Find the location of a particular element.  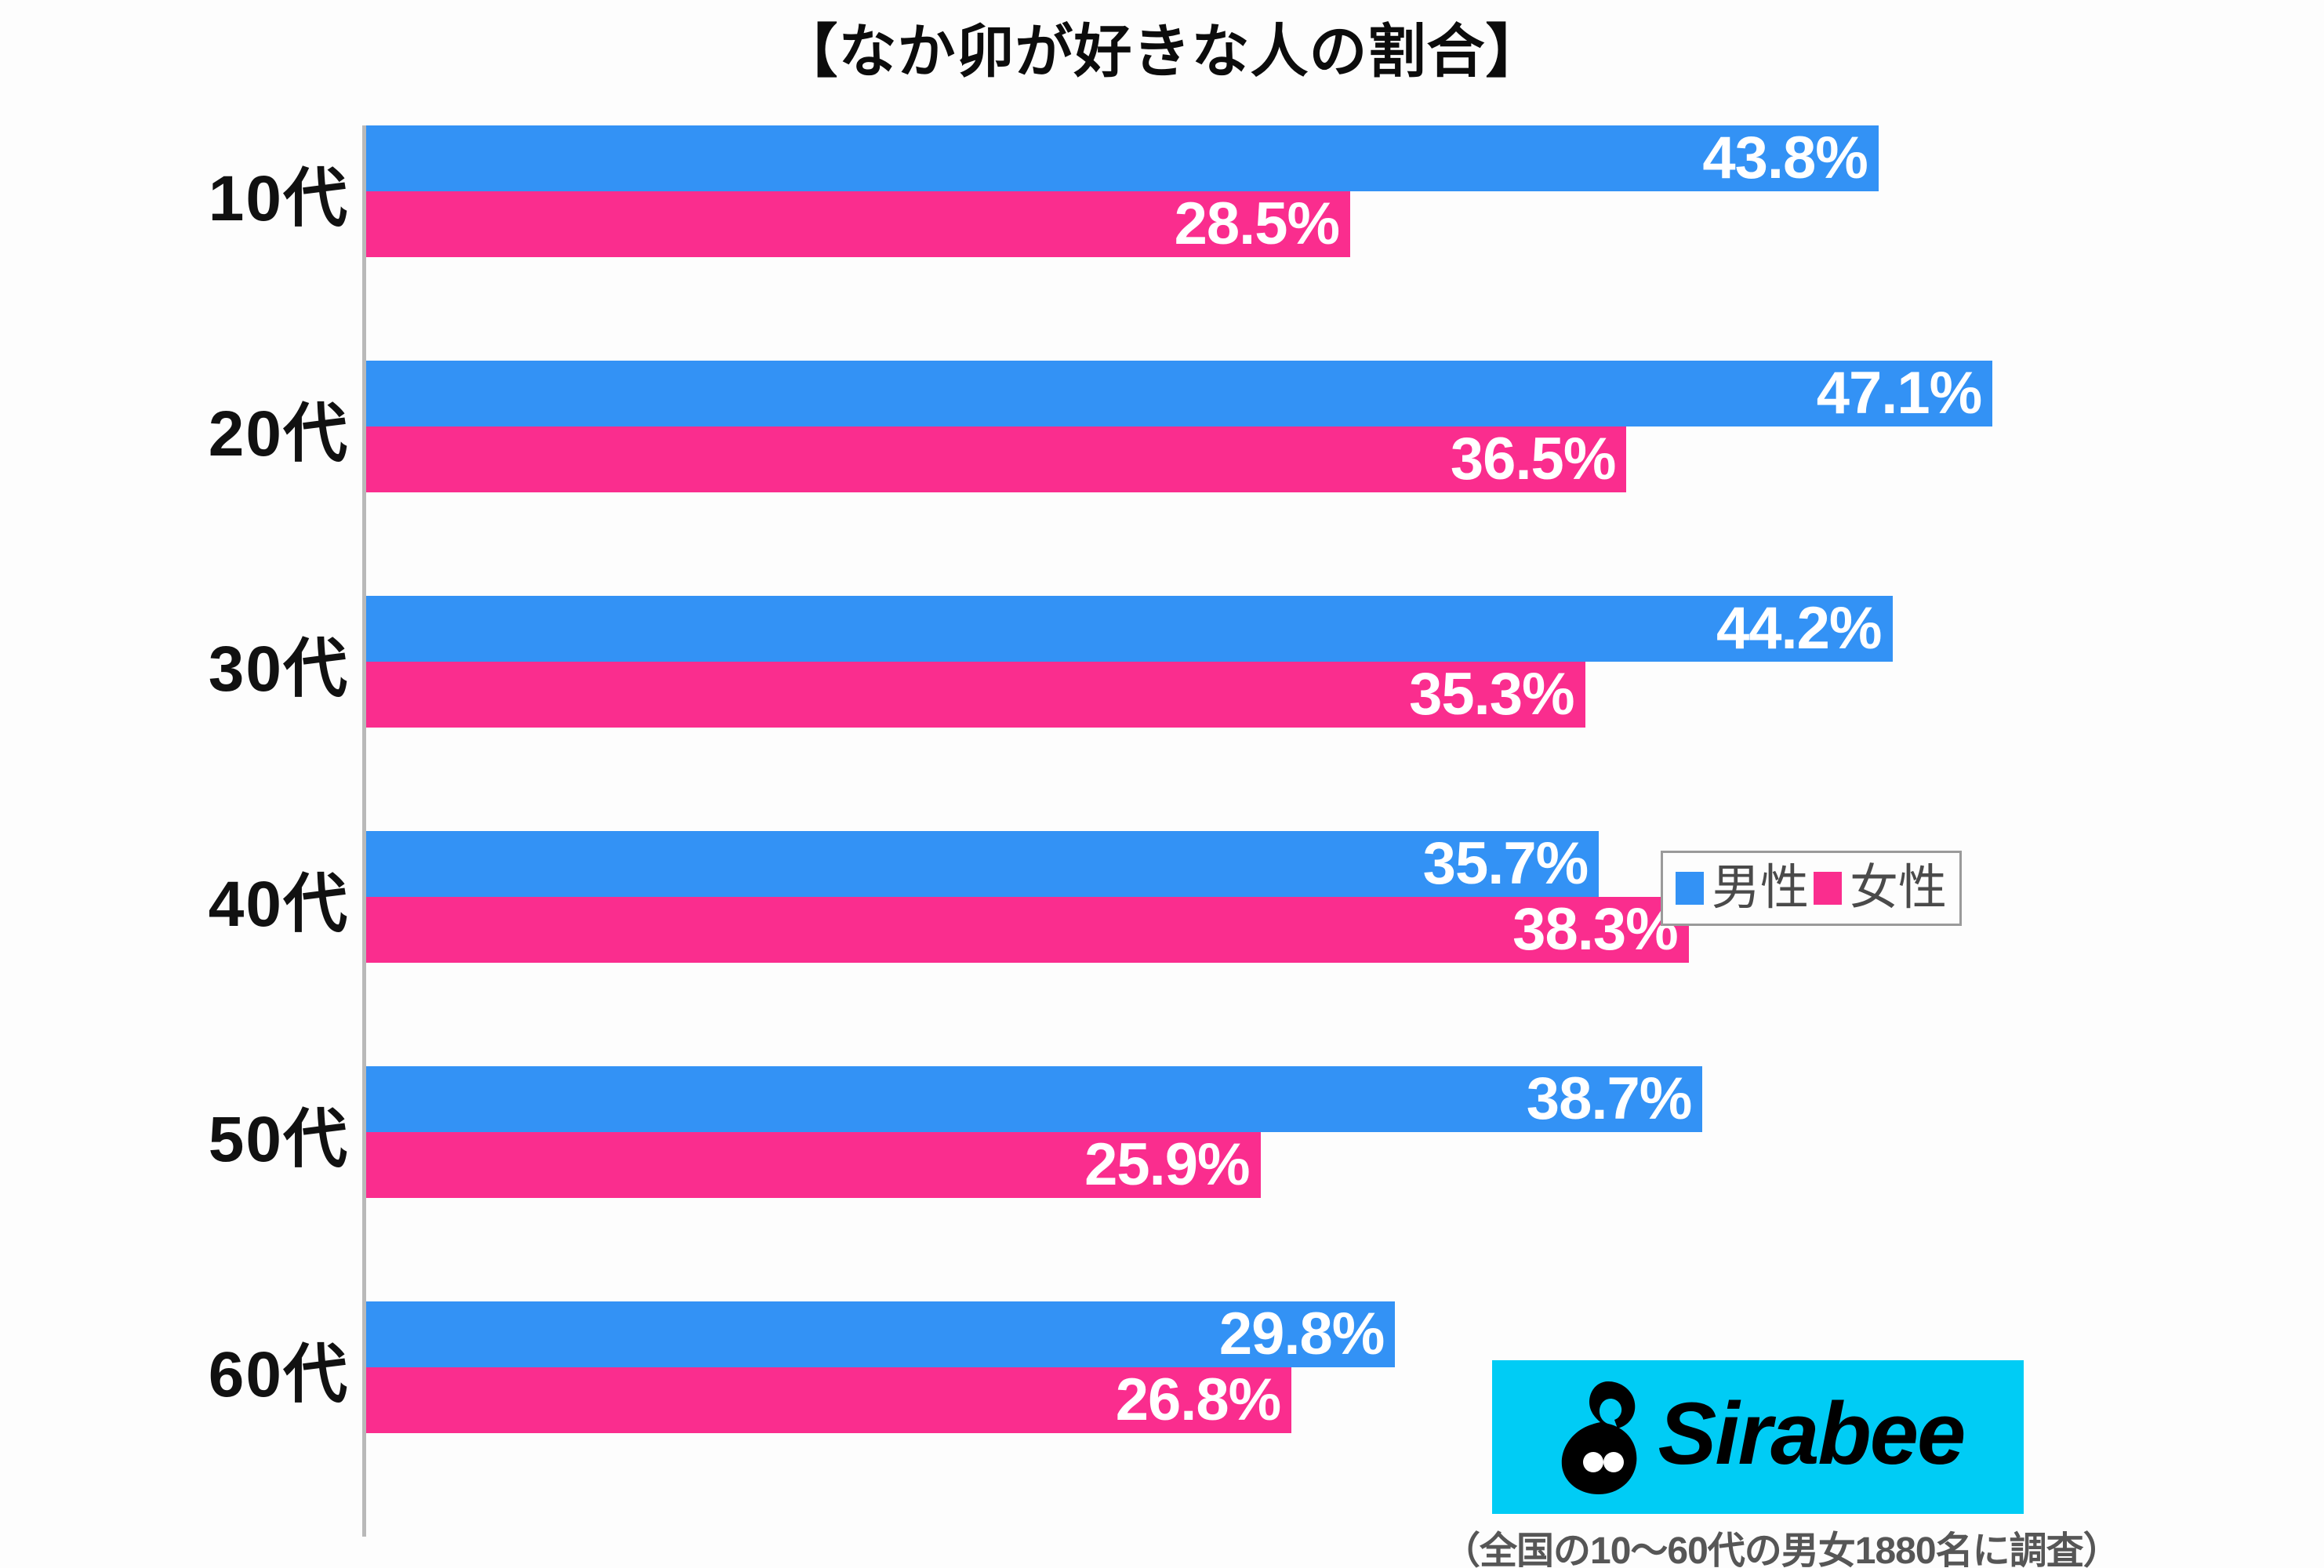

bar-value-label: 47.1% is located at coordinates (1899, 393).